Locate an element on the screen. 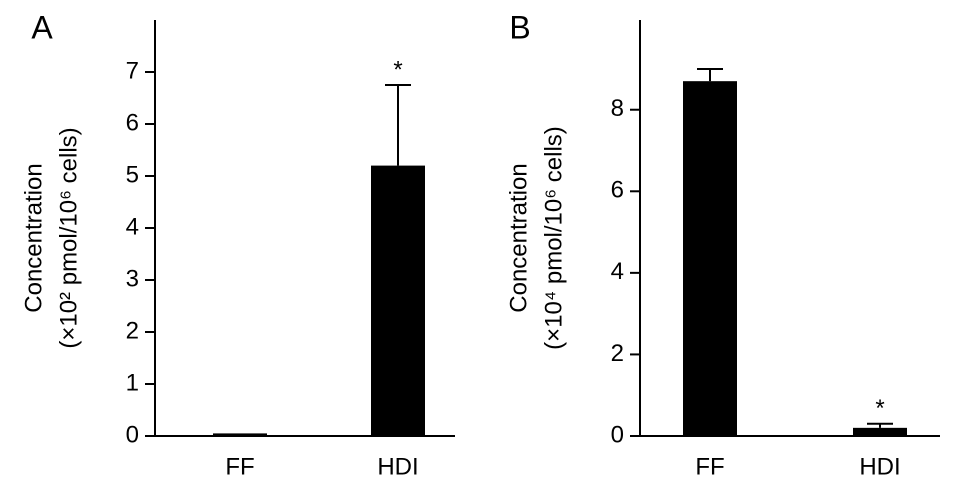 The width and height of the screenshot is (969, 490). y-axis-label: (×10⁴ pmol/10⁶ cells) is located at coordinates (553, 238).